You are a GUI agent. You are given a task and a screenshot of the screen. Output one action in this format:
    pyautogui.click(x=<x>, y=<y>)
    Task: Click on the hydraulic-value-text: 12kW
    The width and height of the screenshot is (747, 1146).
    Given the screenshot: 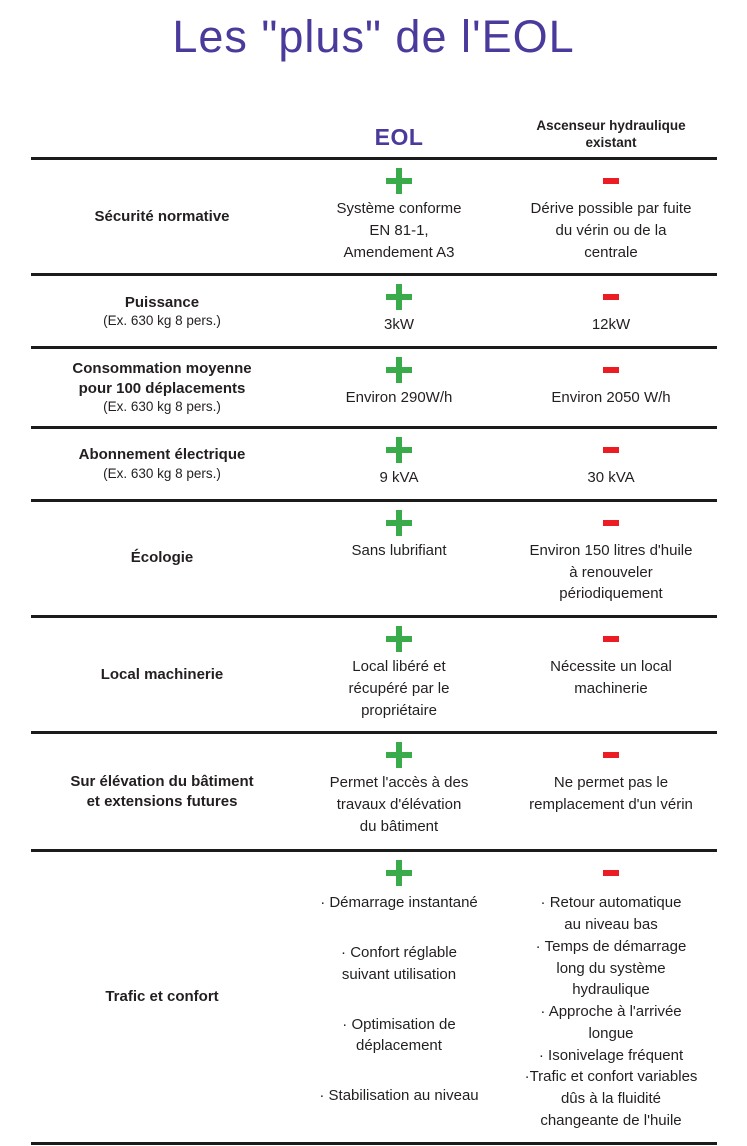 What is the action you would take?
    pyautogui.click(x=611, y=325)
    